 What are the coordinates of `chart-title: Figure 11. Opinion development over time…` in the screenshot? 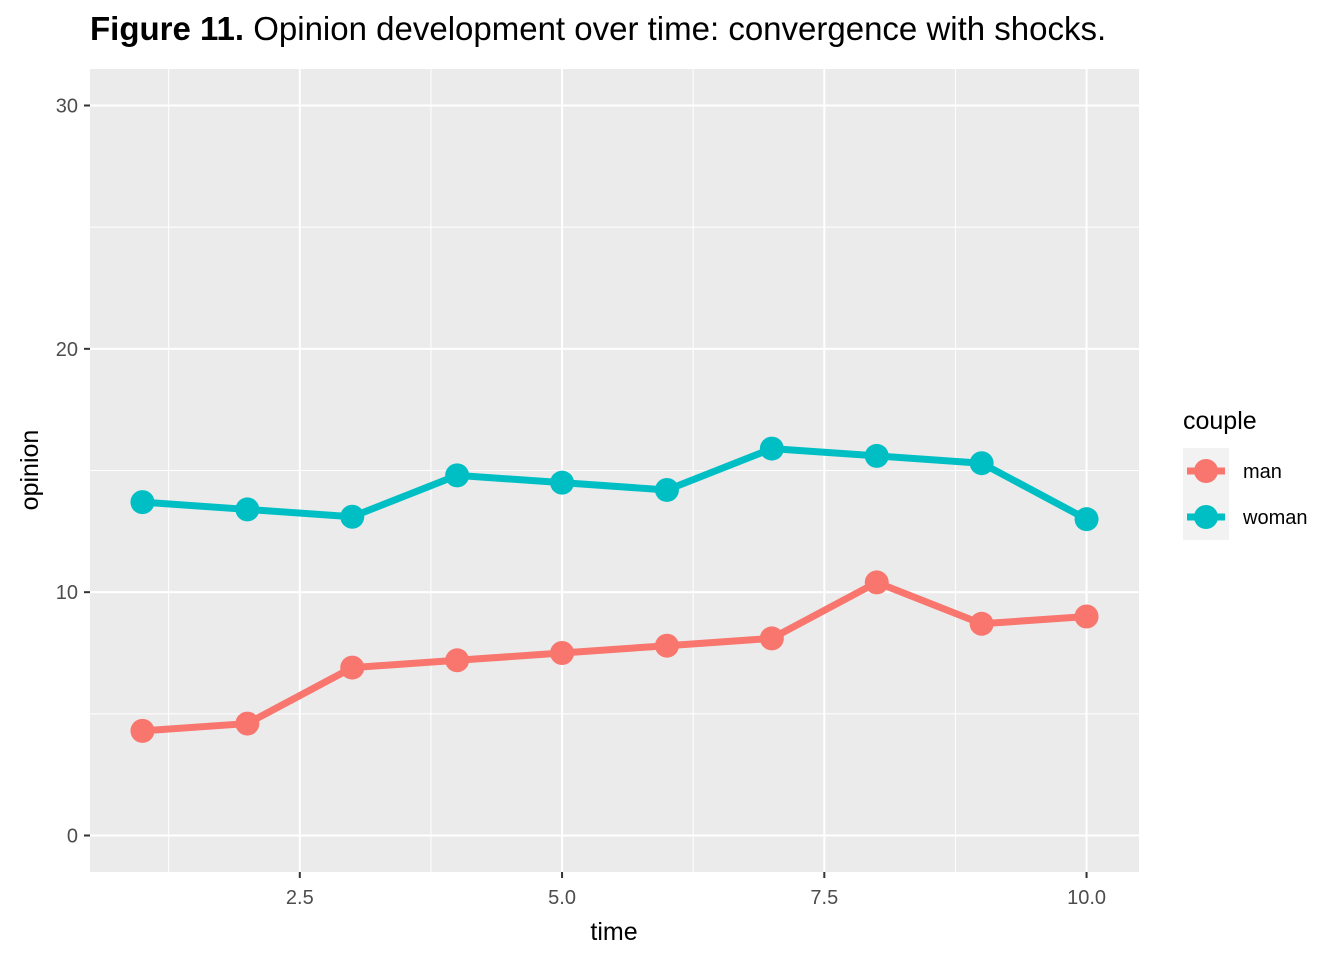 It's located at (598, 29).